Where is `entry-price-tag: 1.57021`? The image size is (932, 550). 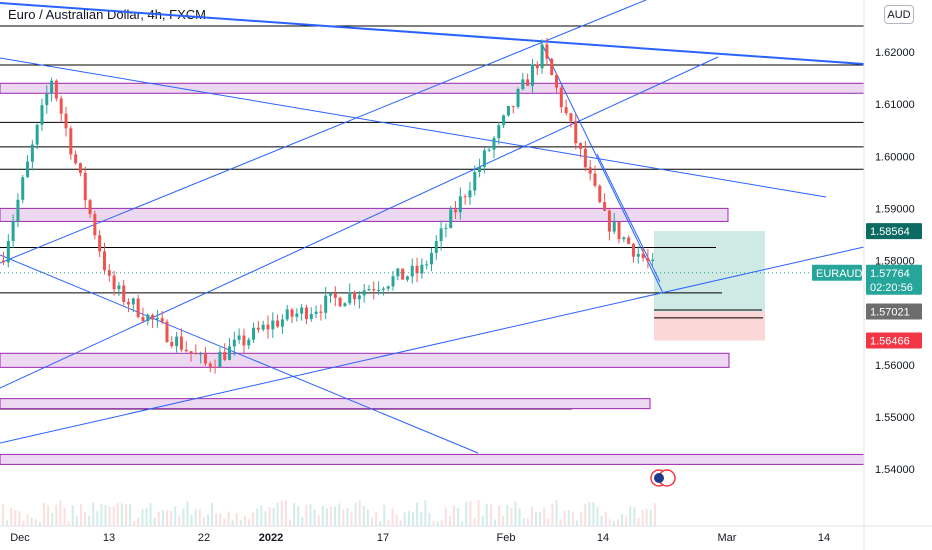
entry-price-tag: 1.57021 is located at coordinates (894, 311).